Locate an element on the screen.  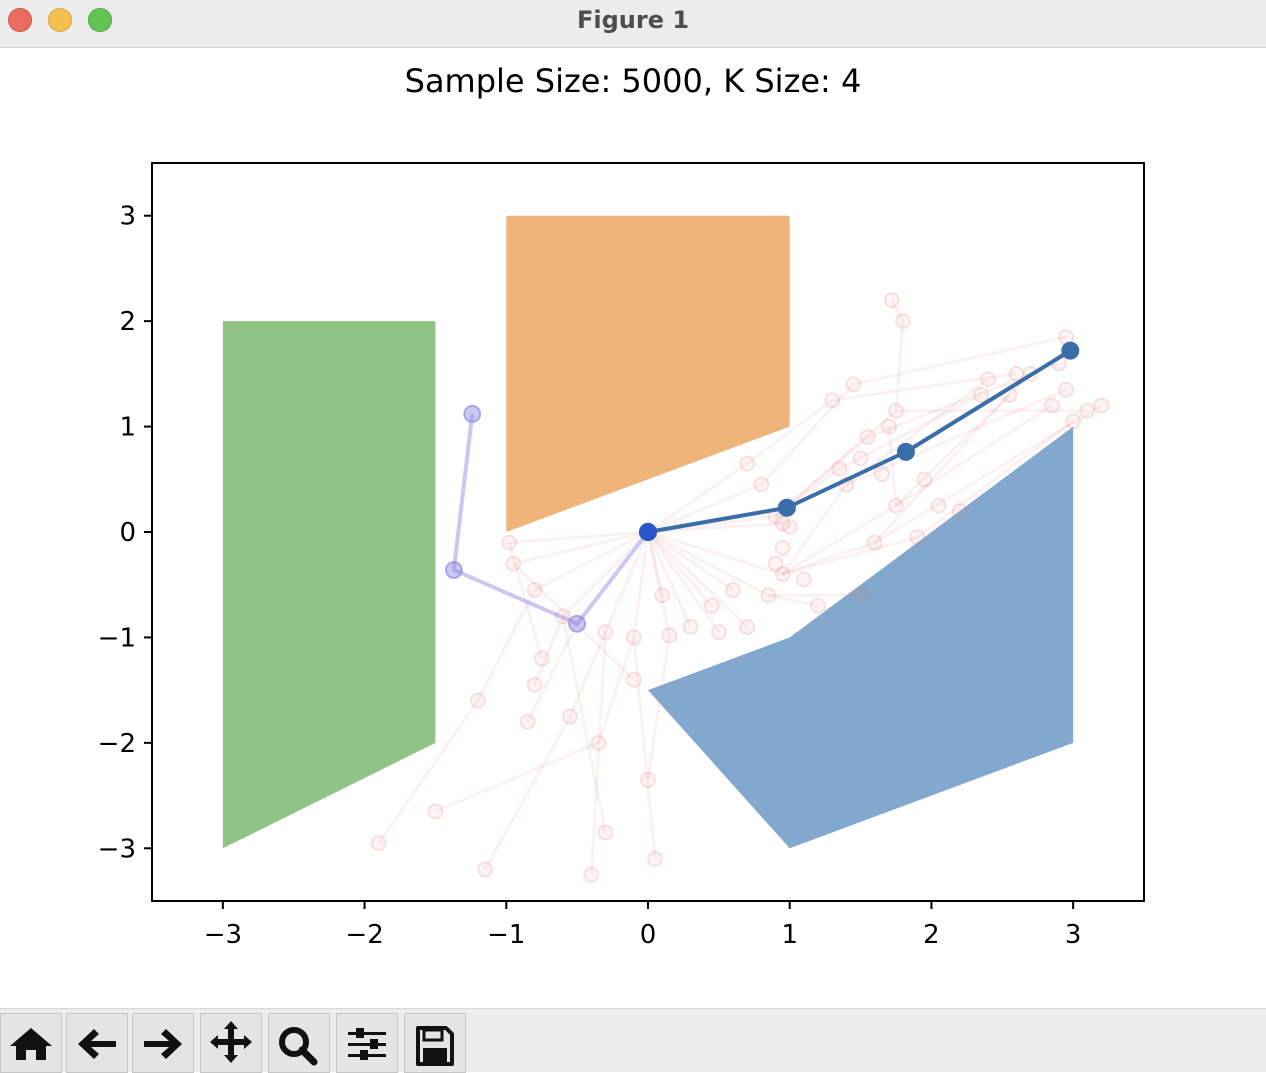
y-tick-label: −1 is located at coordinates (117, 638).